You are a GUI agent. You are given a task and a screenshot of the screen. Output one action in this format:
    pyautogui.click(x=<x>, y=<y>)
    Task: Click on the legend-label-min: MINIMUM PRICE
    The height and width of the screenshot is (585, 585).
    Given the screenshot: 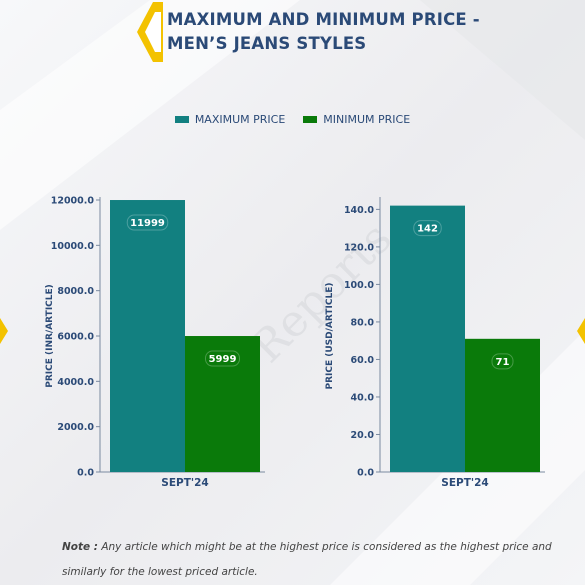 What is the action you would take?
    pyautogui.click(x=367, y=119)
    